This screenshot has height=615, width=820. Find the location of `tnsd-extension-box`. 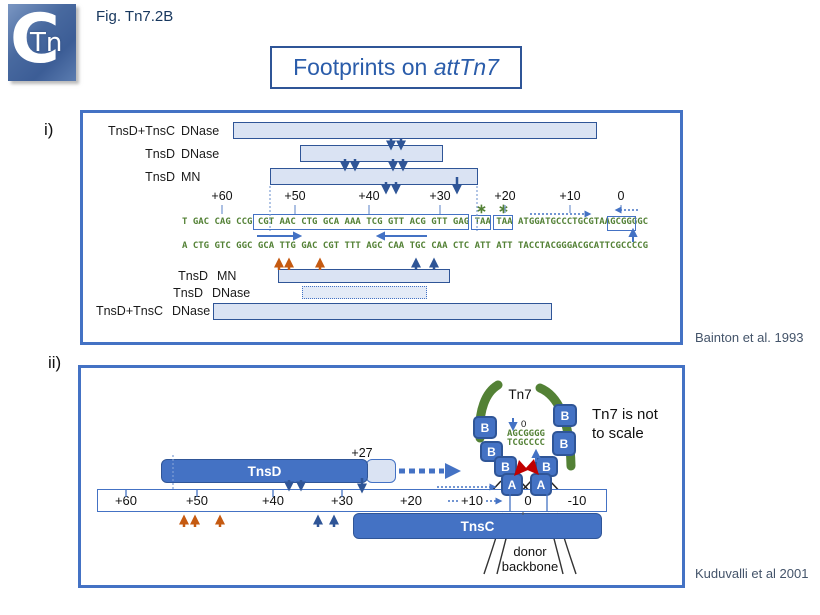

tnsd-extension-box is located at coordinates (381, 471).